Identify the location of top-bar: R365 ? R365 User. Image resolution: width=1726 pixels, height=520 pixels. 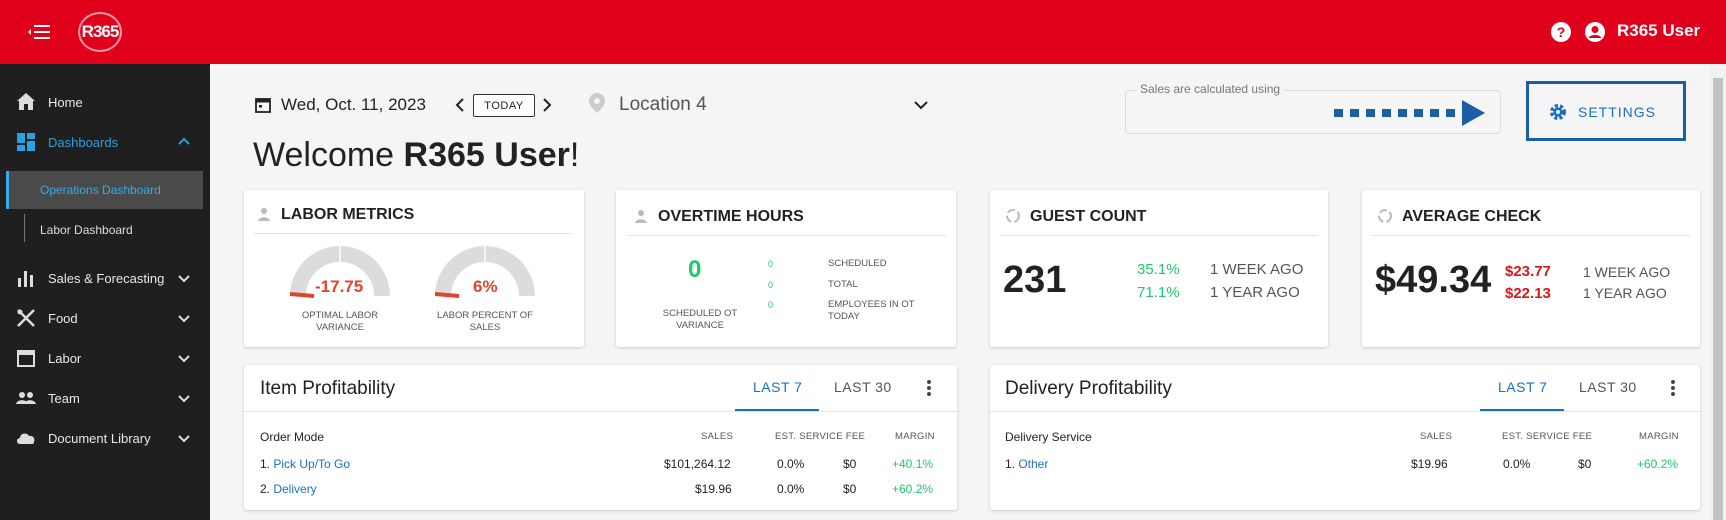
(863, 32).